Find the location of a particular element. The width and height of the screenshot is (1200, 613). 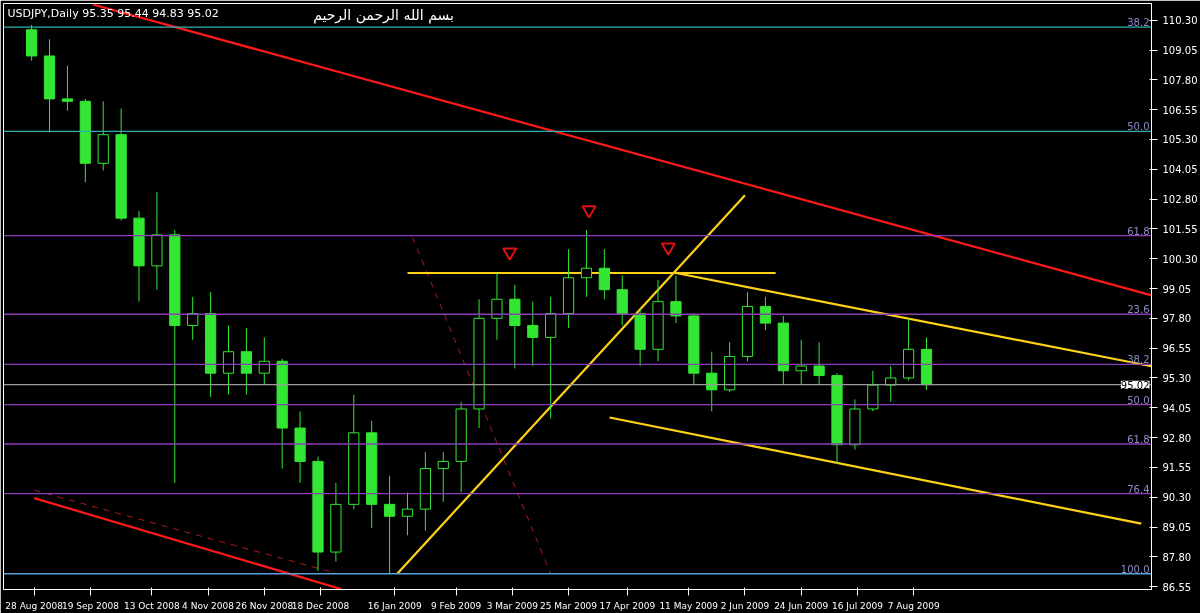

chart-subtitle: بسم الله الرحمن الرحيم is located at coordinates (383, 15).